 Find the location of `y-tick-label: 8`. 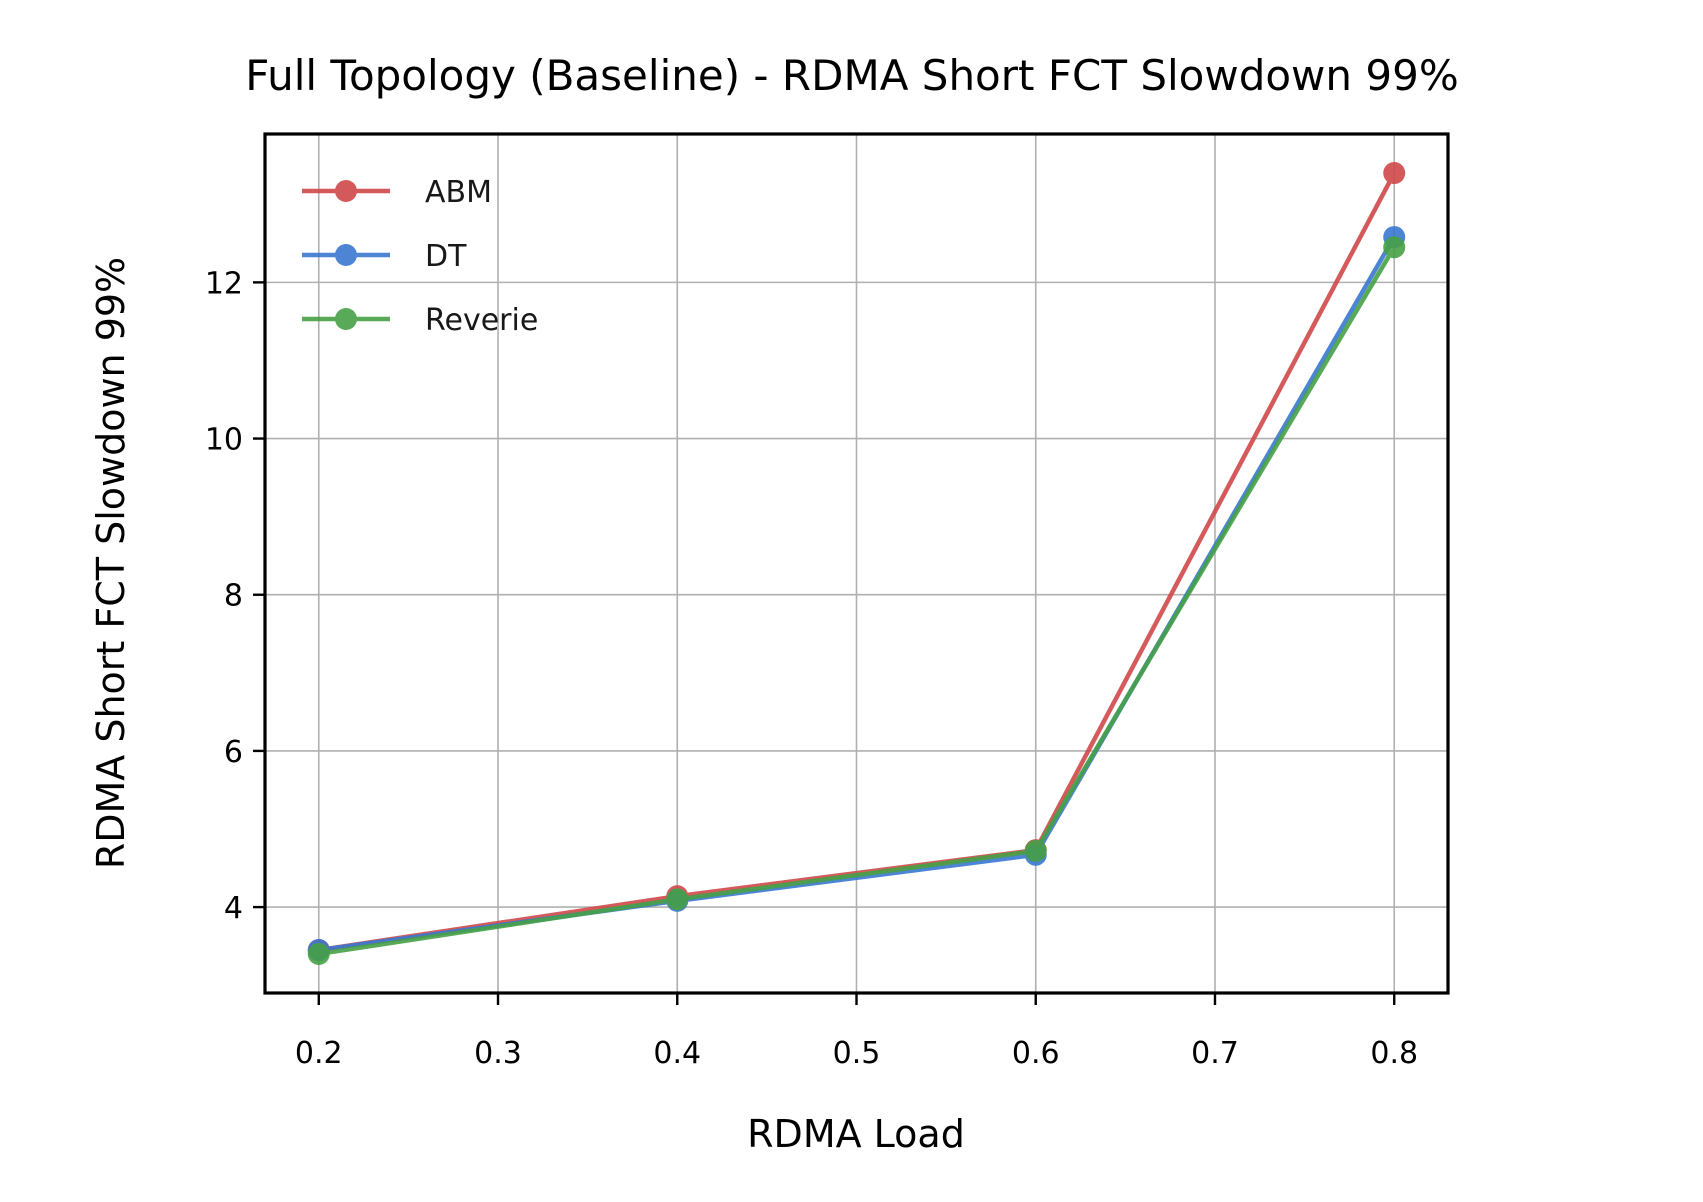

y-tick-label: 8 is located at coordinates (233, 596).